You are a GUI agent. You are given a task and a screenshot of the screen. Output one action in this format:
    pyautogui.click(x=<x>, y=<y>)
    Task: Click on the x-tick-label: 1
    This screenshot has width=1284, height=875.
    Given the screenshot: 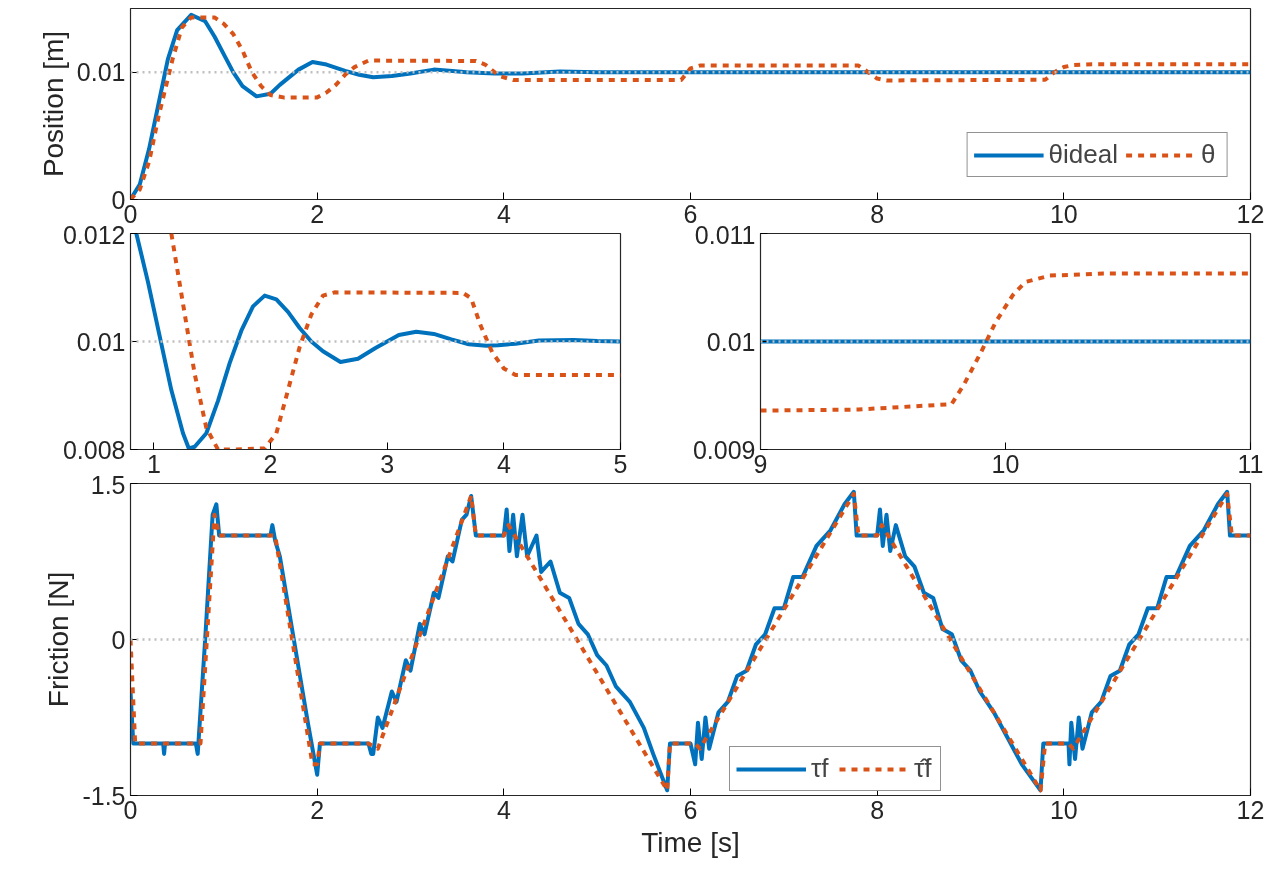 What is the action you would take?
    pyautogui.click(x=153, y=463)
    